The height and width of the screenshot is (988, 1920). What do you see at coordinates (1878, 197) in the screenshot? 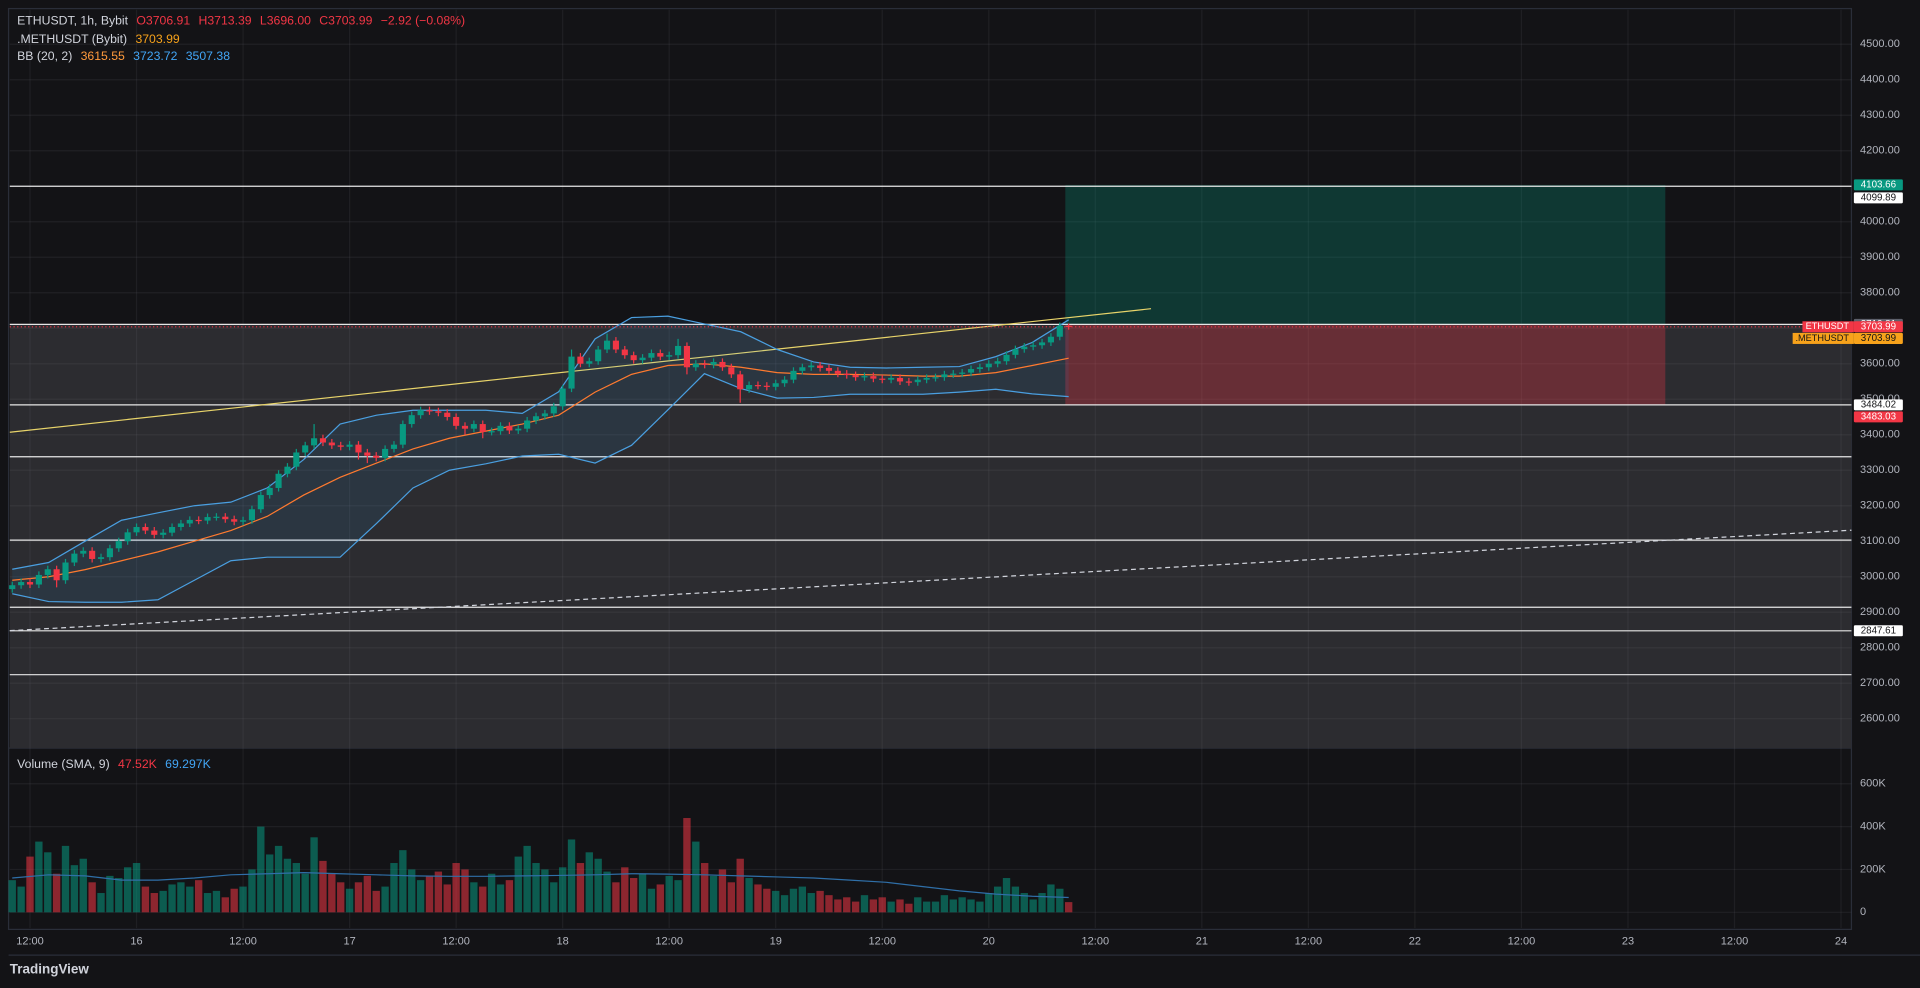
I see `price-label: 4099.89` at bounding box center [1878, 197].